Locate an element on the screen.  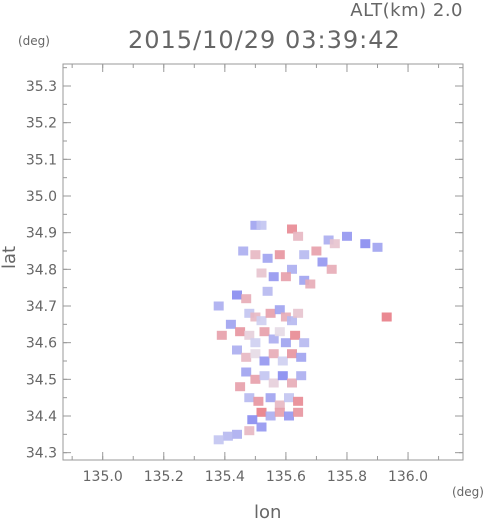
y-tick-label: 34.5 is located at coordinates (41, 380).